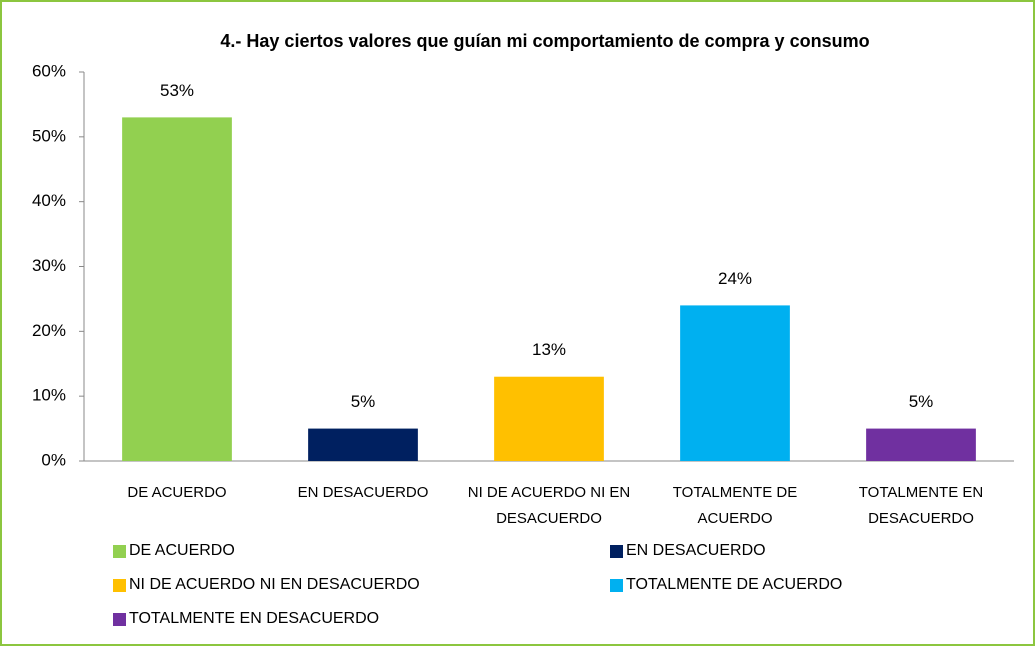 The height and width of the screenshot is (646, 1035). What do you see at coordinates (49, 330) in the screenshot?
I see `y-tick-label: 20%` at bounding box center [49, 330].